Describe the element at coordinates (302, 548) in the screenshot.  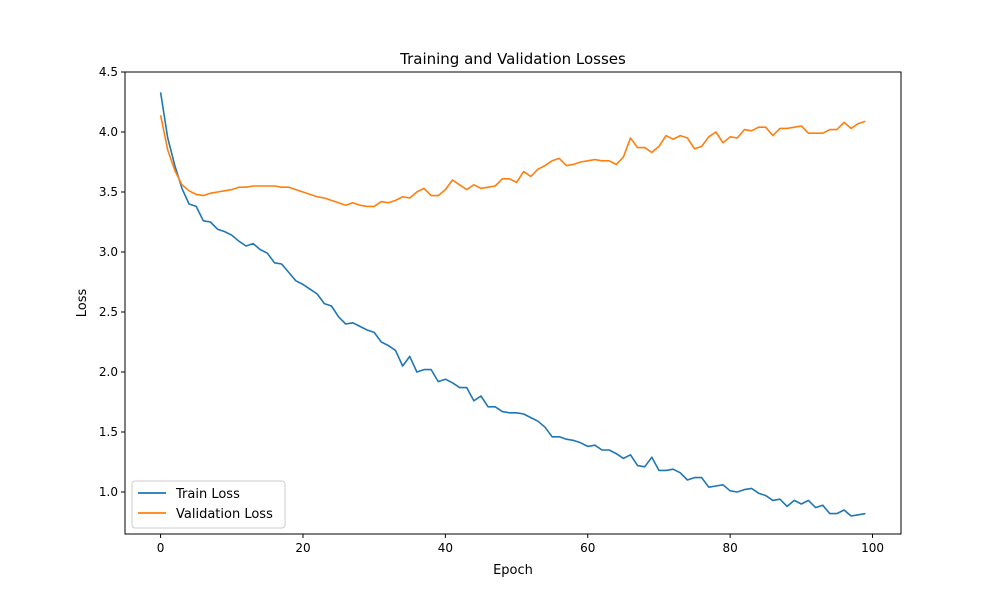
I see `x-tick-label: 20` at that location.